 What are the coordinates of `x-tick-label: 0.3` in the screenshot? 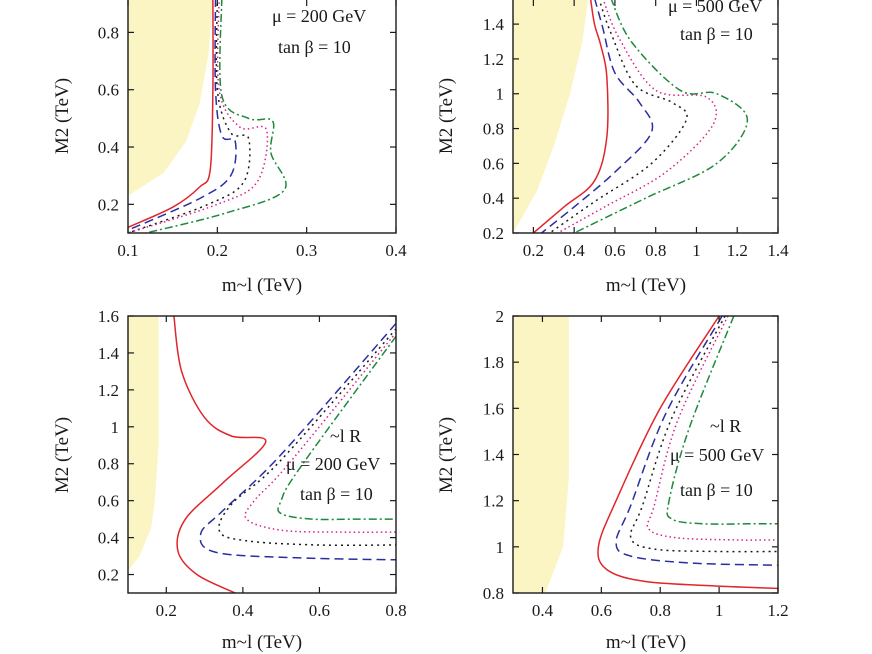 It's located at (306, 250).